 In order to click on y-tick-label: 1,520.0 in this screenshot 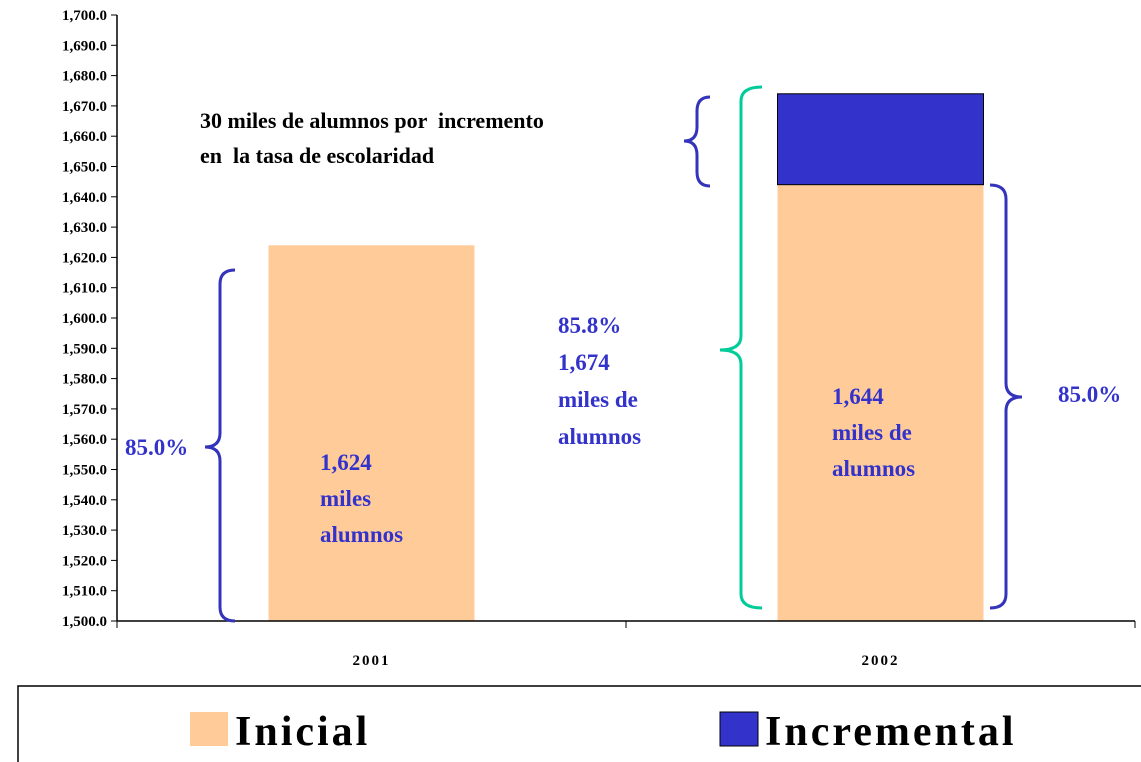, I will do `click(84, 561)`.